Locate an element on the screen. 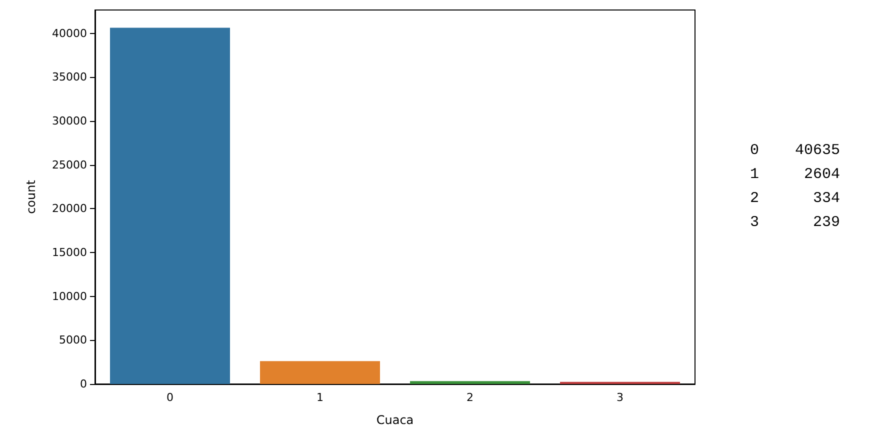 This screenshot has width=877, height=439. y-tick-label: 30000 is located at coordinates (69, 121).